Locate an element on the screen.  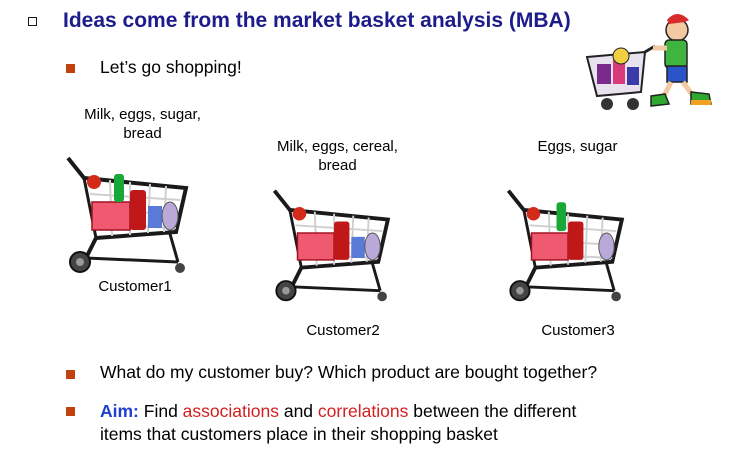
intro-bullet-icon is located at coordinates (70, 68).